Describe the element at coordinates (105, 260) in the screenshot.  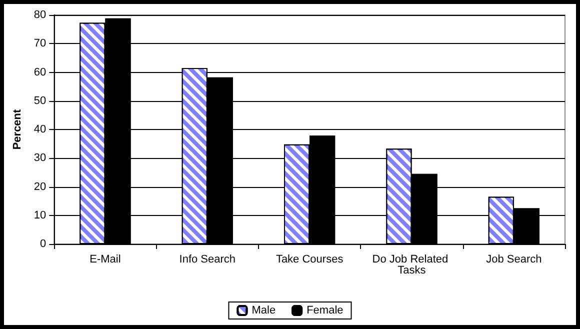
I see `x-tick-label: E-Mail` at that location.